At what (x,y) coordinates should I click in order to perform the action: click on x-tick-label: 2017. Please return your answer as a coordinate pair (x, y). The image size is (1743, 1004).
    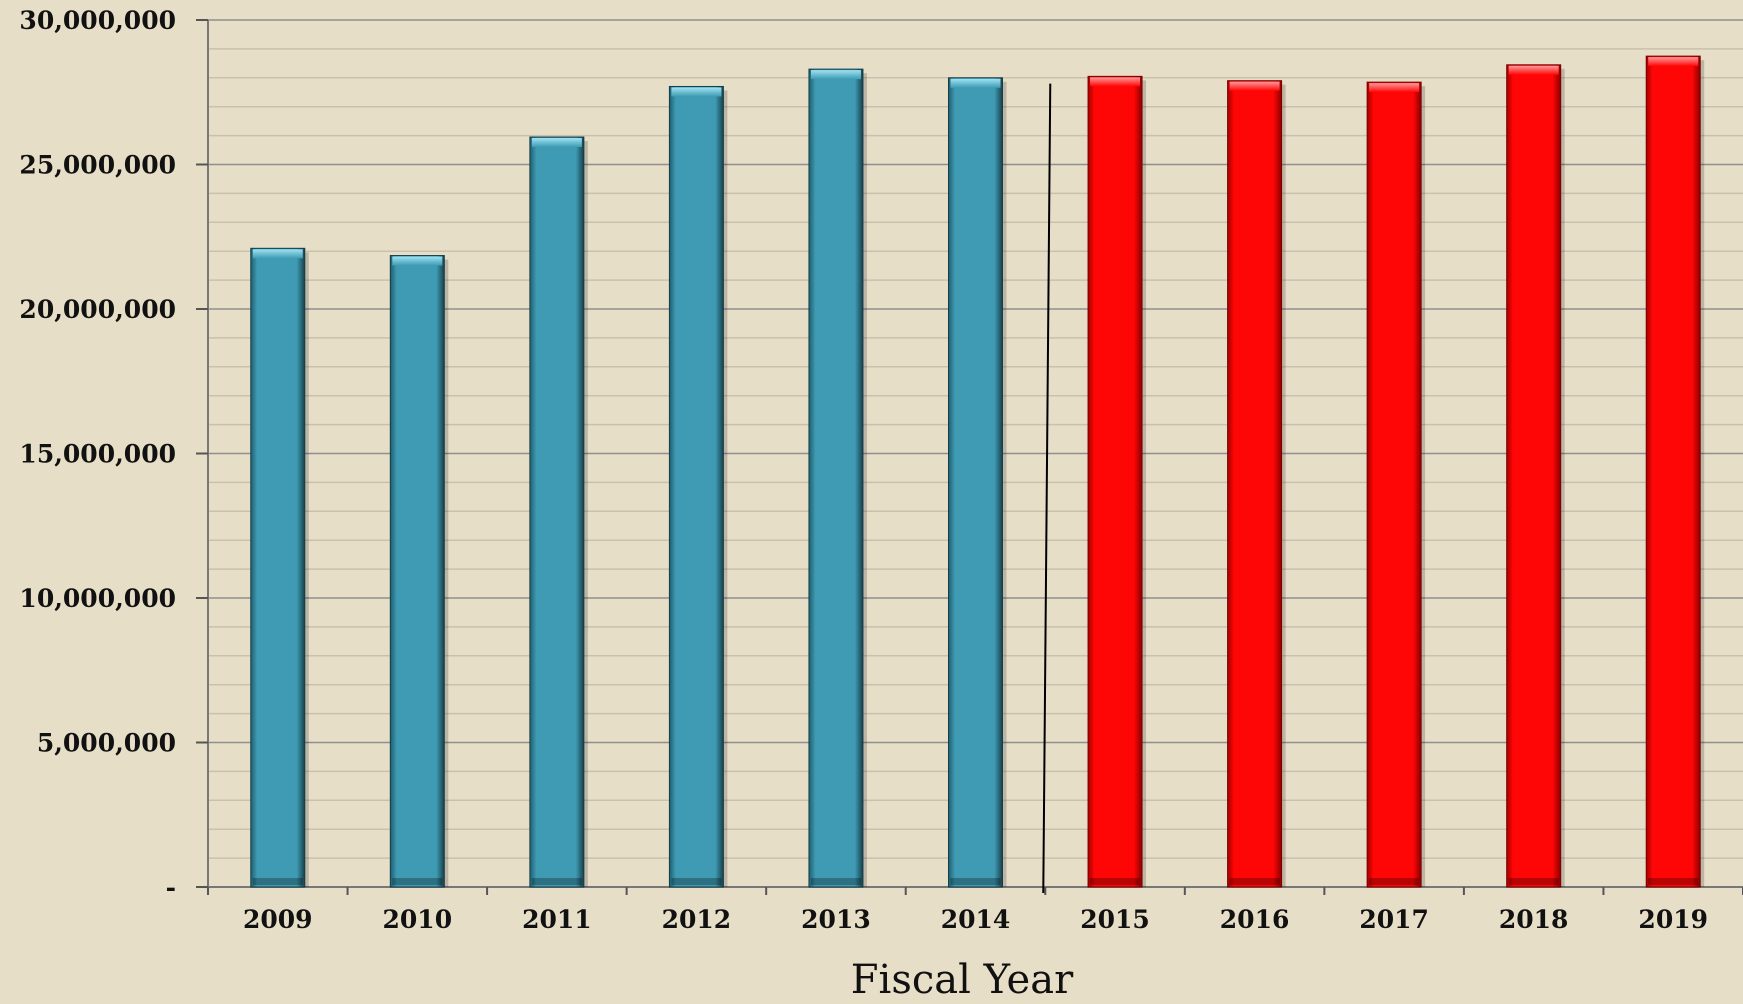
    Looking at the image, I should click on (1394, 919).